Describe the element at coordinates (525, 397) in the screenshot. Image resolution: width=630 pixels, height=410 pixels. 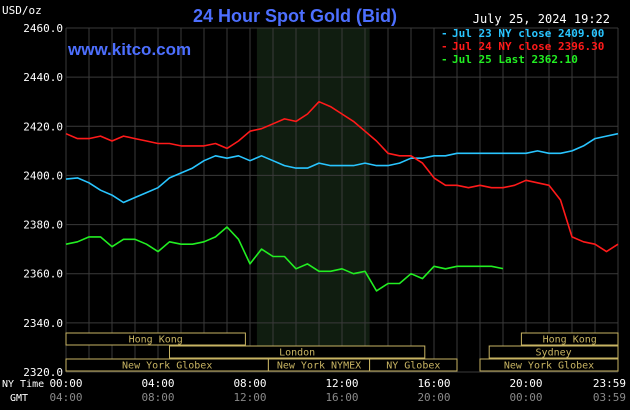
I see `x-tick-label-gmt: 00:00` at that location.